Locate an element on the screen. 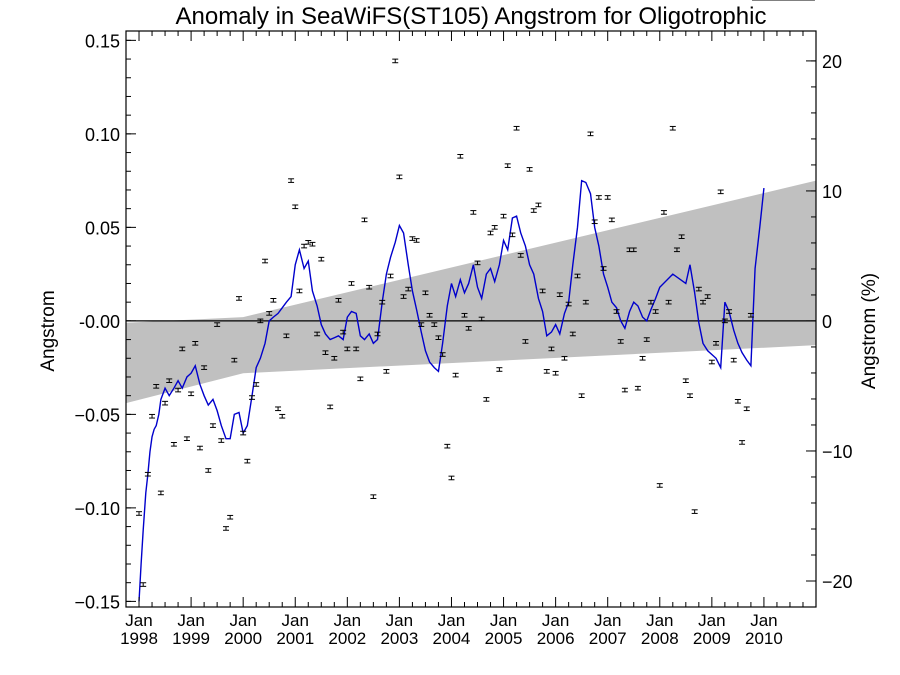 This screenshot has width=900, height=675. x-tick-label-year: 1998 is located at coordinates (139, 638).